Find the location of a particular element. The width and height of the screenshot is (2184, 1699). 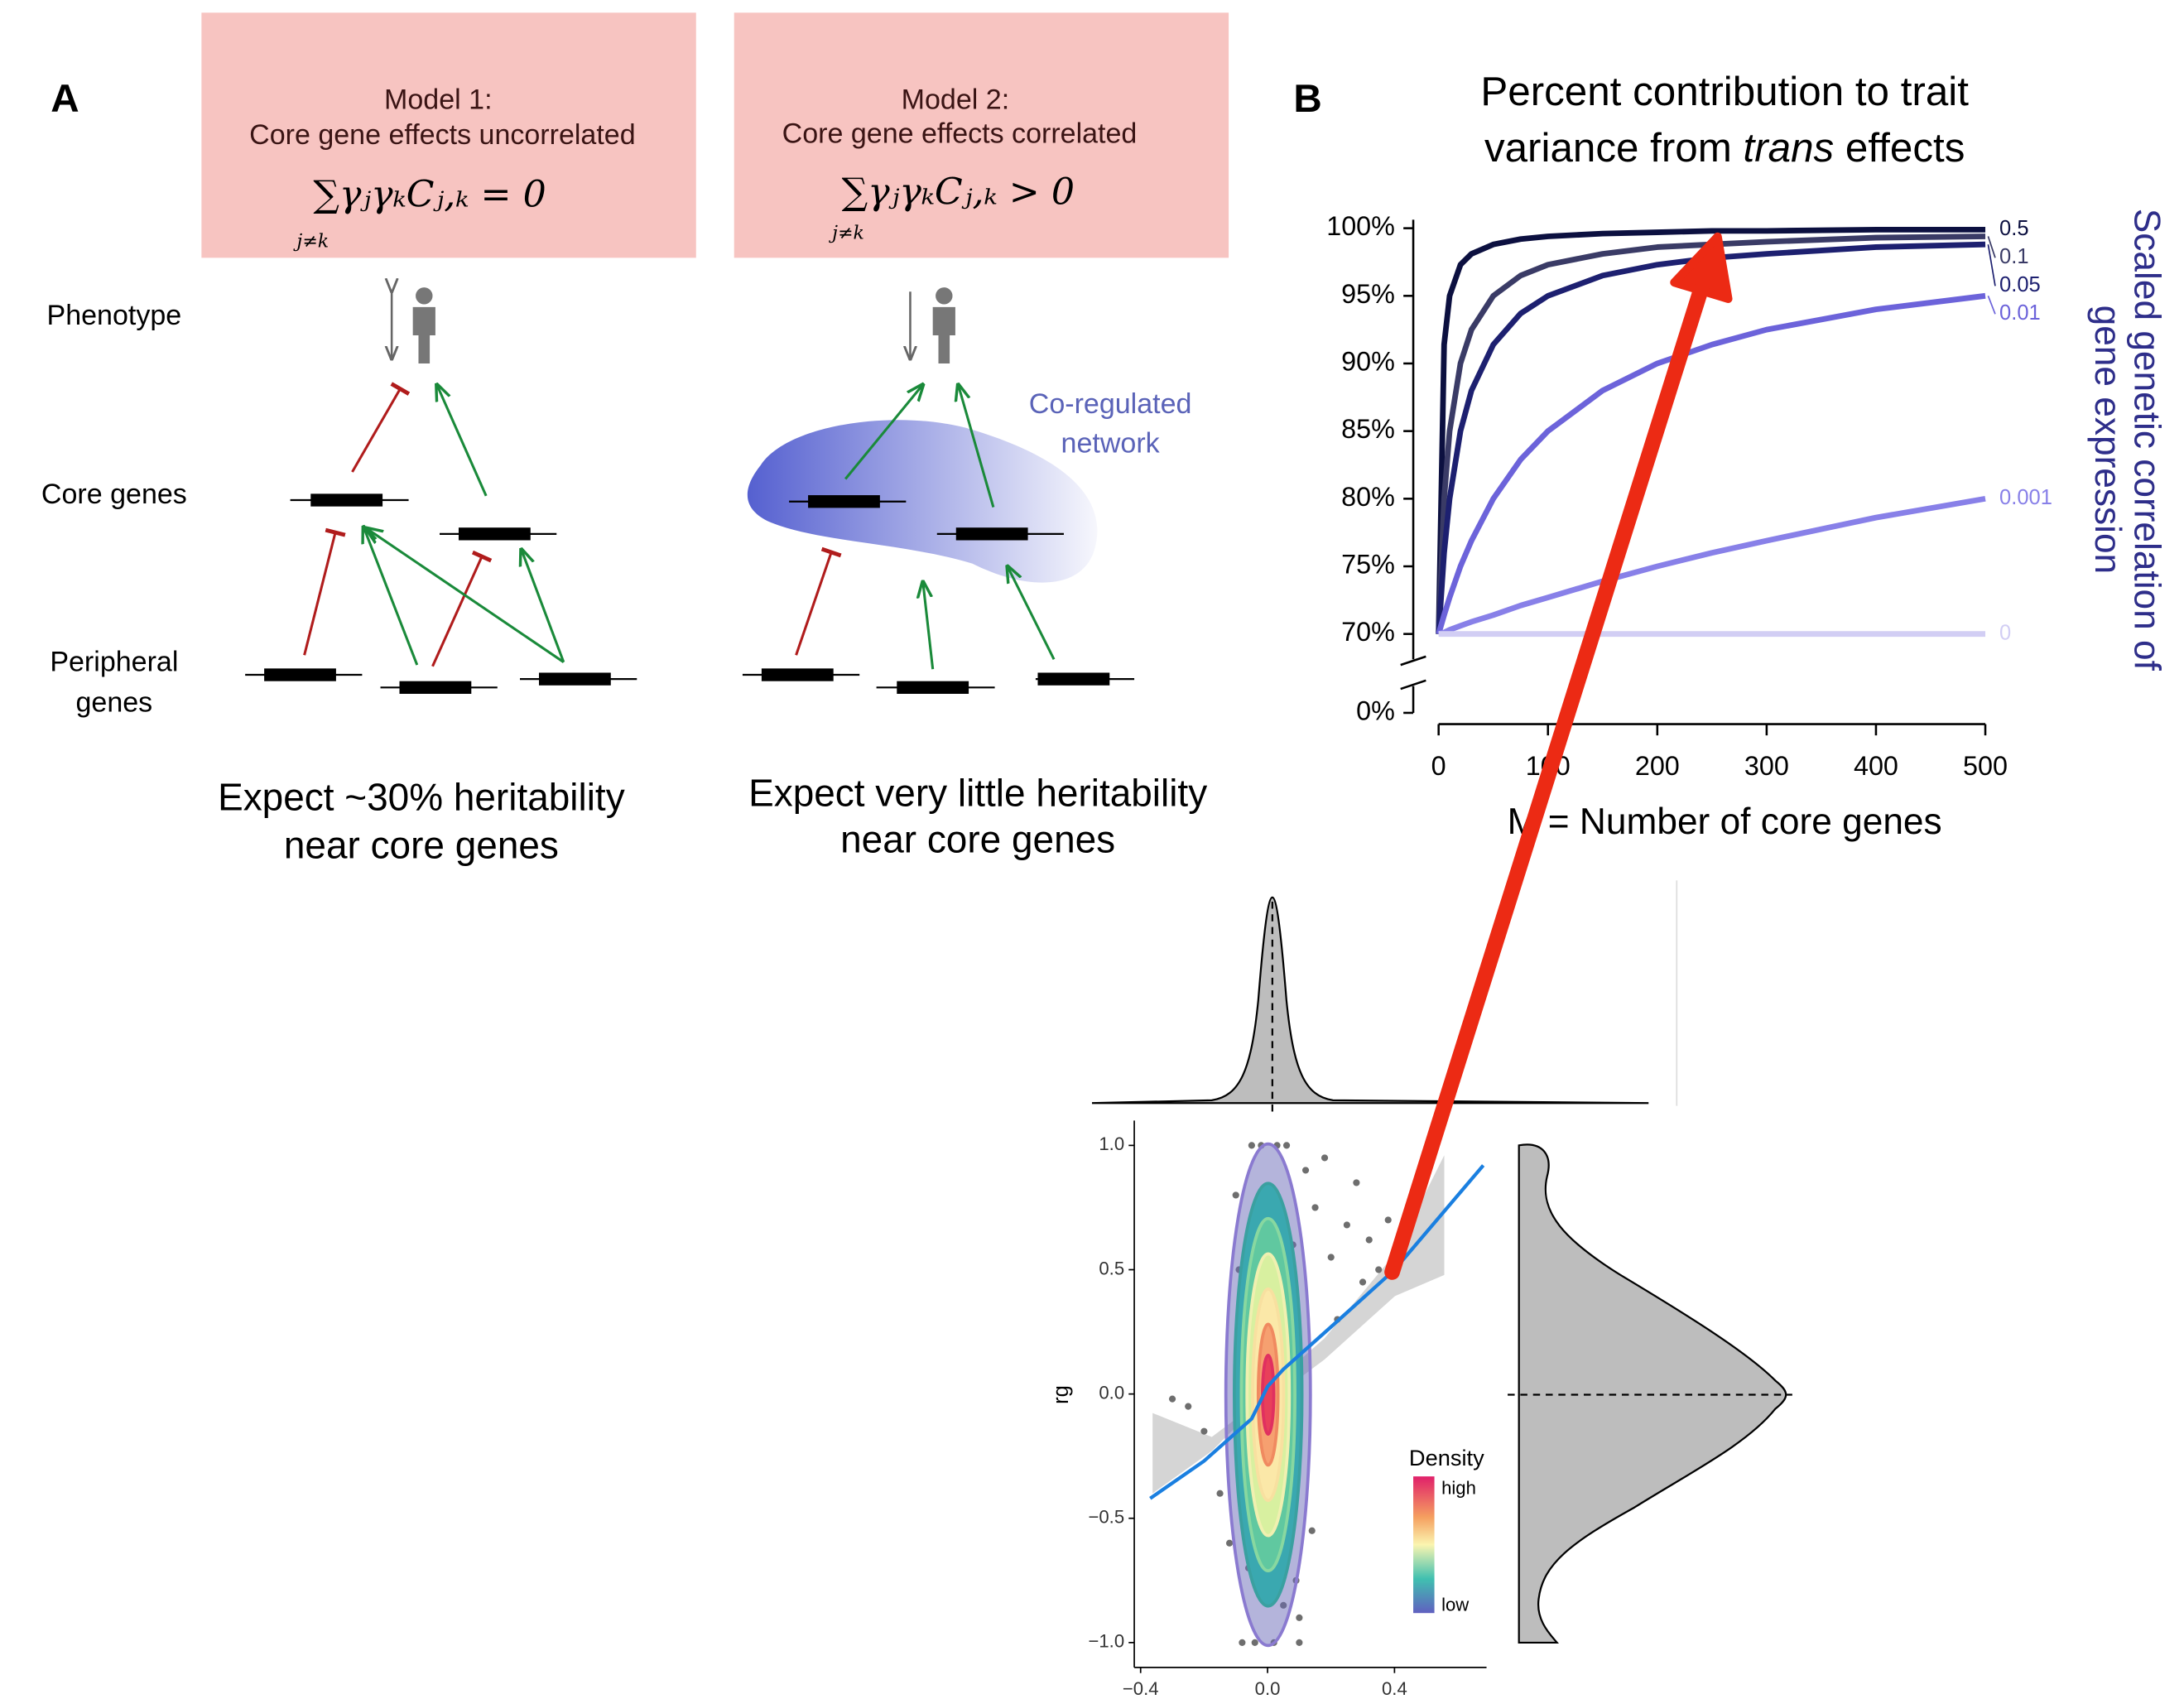

caption: near core genes is located at coordinates (421, 844).